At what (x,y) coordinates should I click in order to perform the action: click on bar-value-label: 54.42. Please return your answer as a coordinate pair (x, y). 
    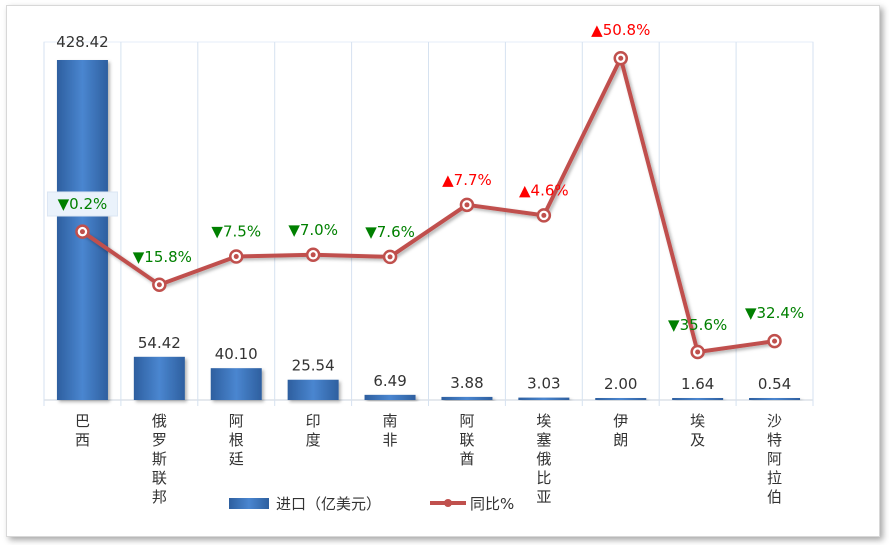
    Looking at the image, I should click on (159, 343).